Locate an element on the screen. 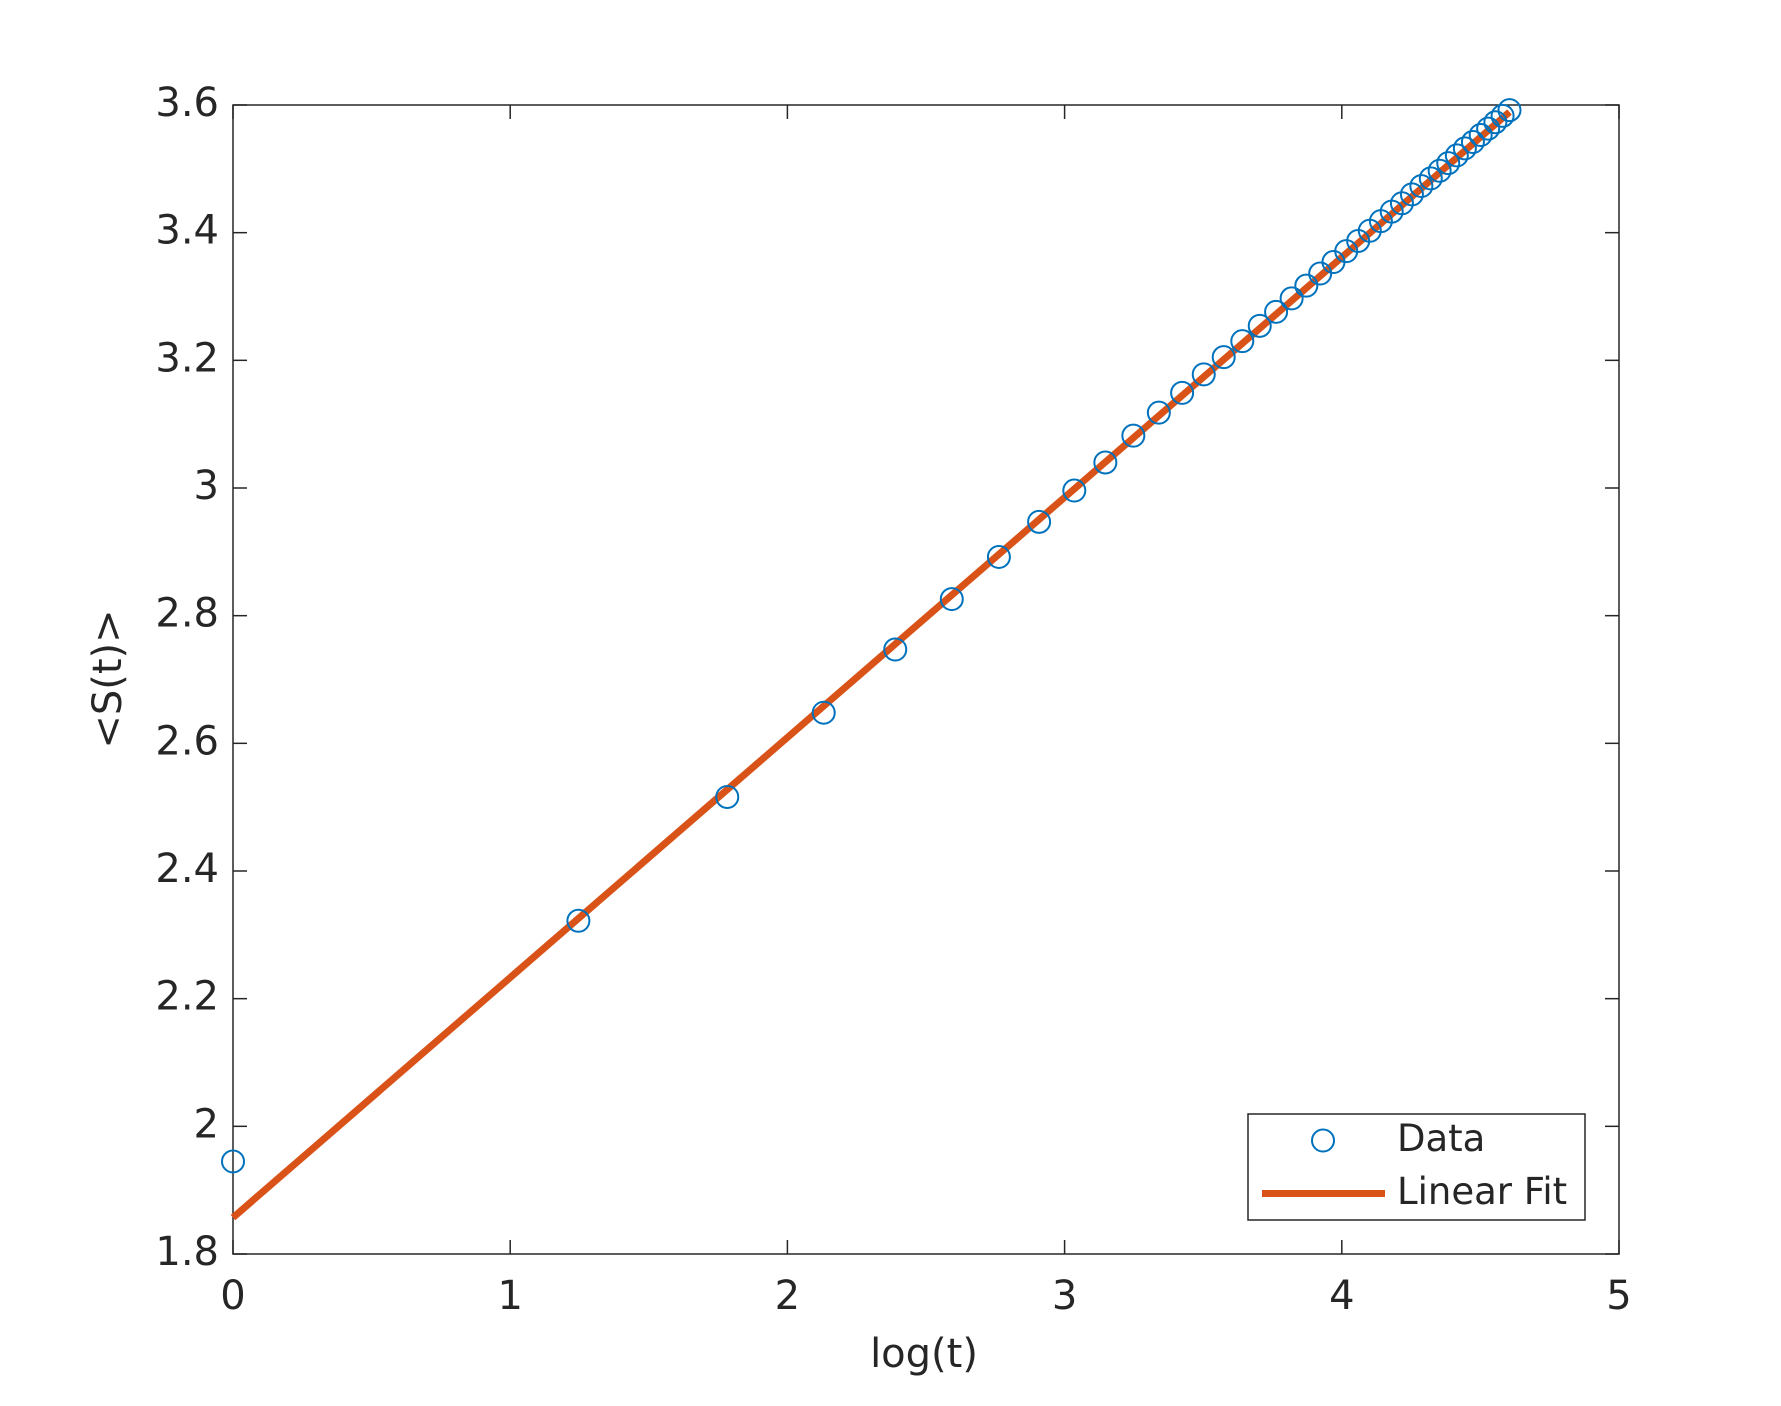 This screenshot has height=1406, width=1781. legend-marker is located at coordinates (1323, 1140).